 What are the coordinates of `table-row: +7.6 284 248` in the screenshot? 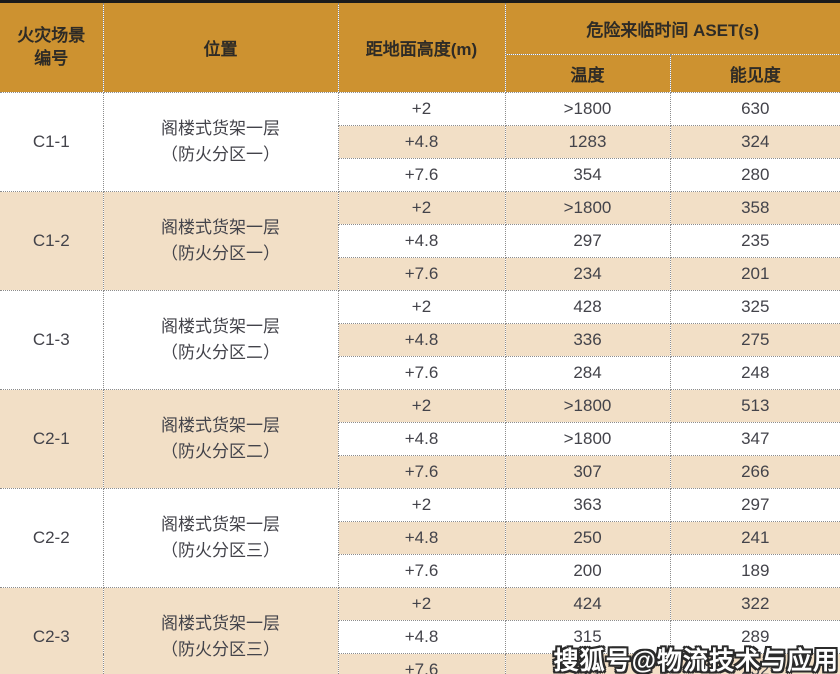 It's located at (420, 373).